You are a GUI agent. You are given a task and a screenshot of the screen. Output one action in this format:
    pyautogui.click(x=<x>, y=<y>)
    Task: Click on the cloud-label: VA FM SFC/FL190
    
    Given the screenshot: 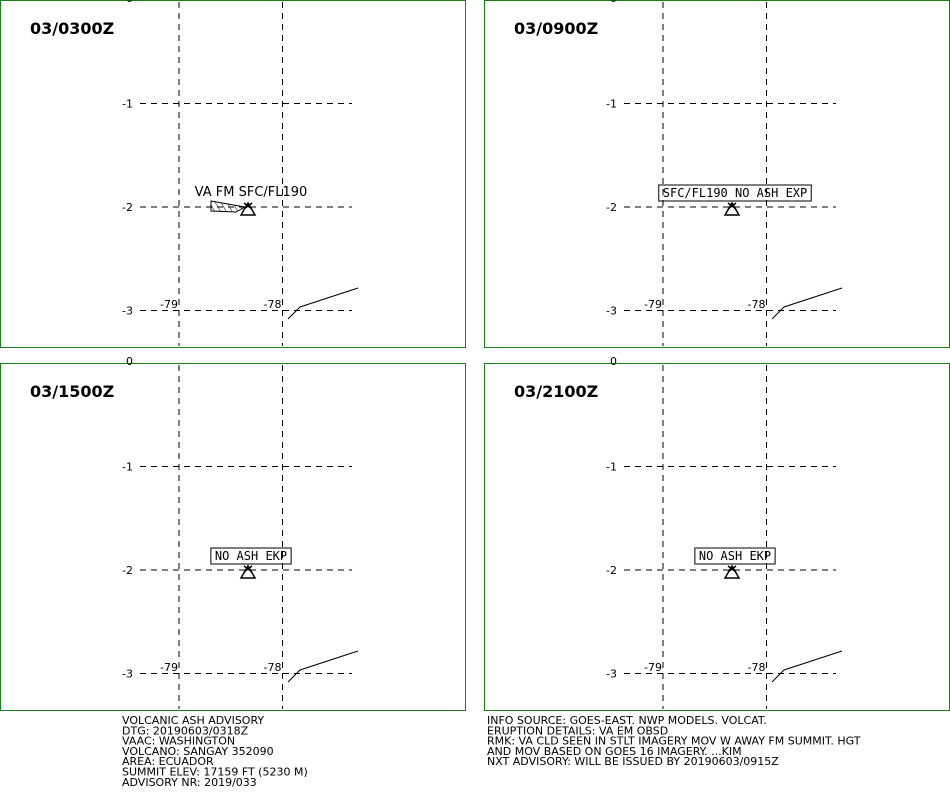 What is the action you would take?
    pyautogui.click(x=251, y=192)
    